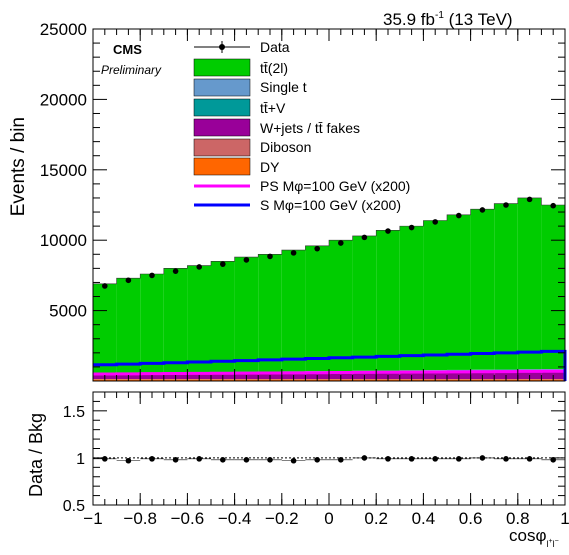 The height and width of the screenshot is (555, 569). I want to click on lumi-label: 35.9 fb-1 (13 TeV), so click(448, 19).